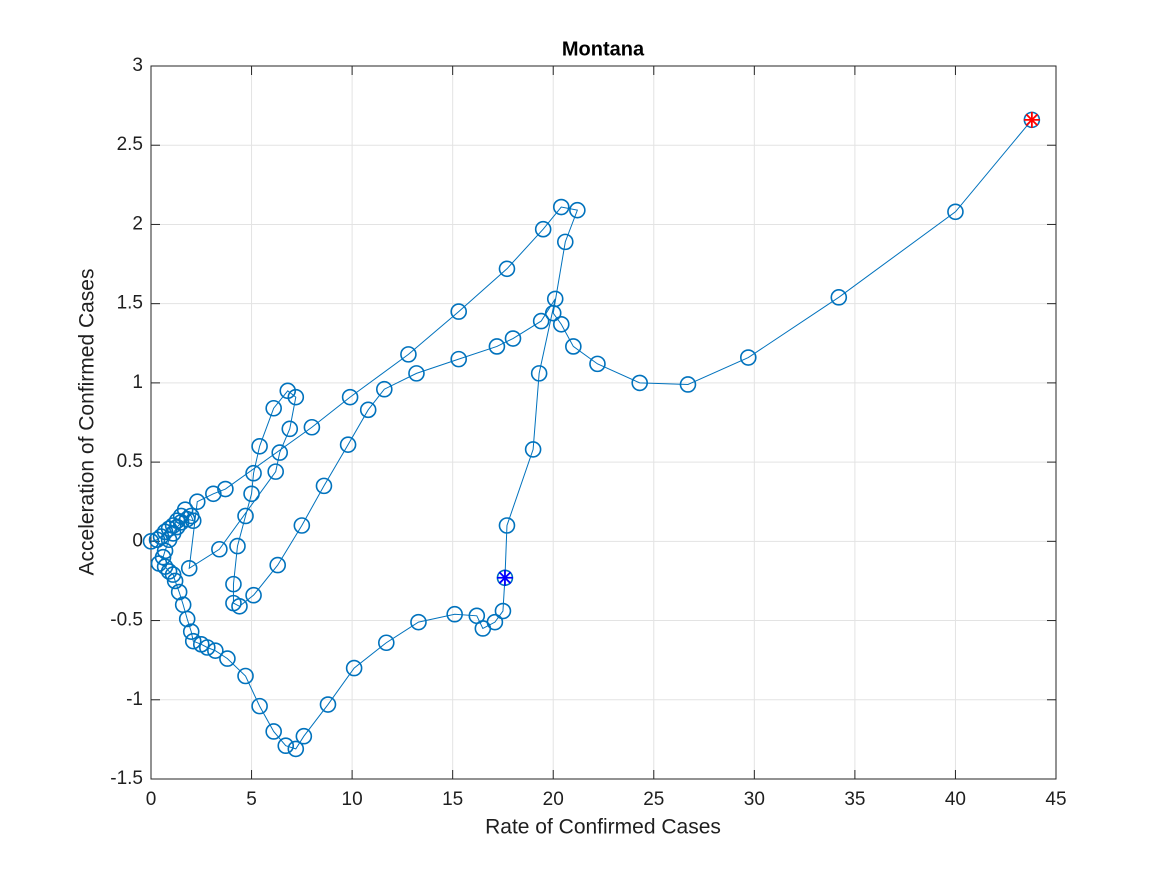 This screenshot has height=875, width=1167. What do you see at coordinates (137, 382) in the screenshot?
I see `y-tick-label: 1` at bounding box center [137, 382].